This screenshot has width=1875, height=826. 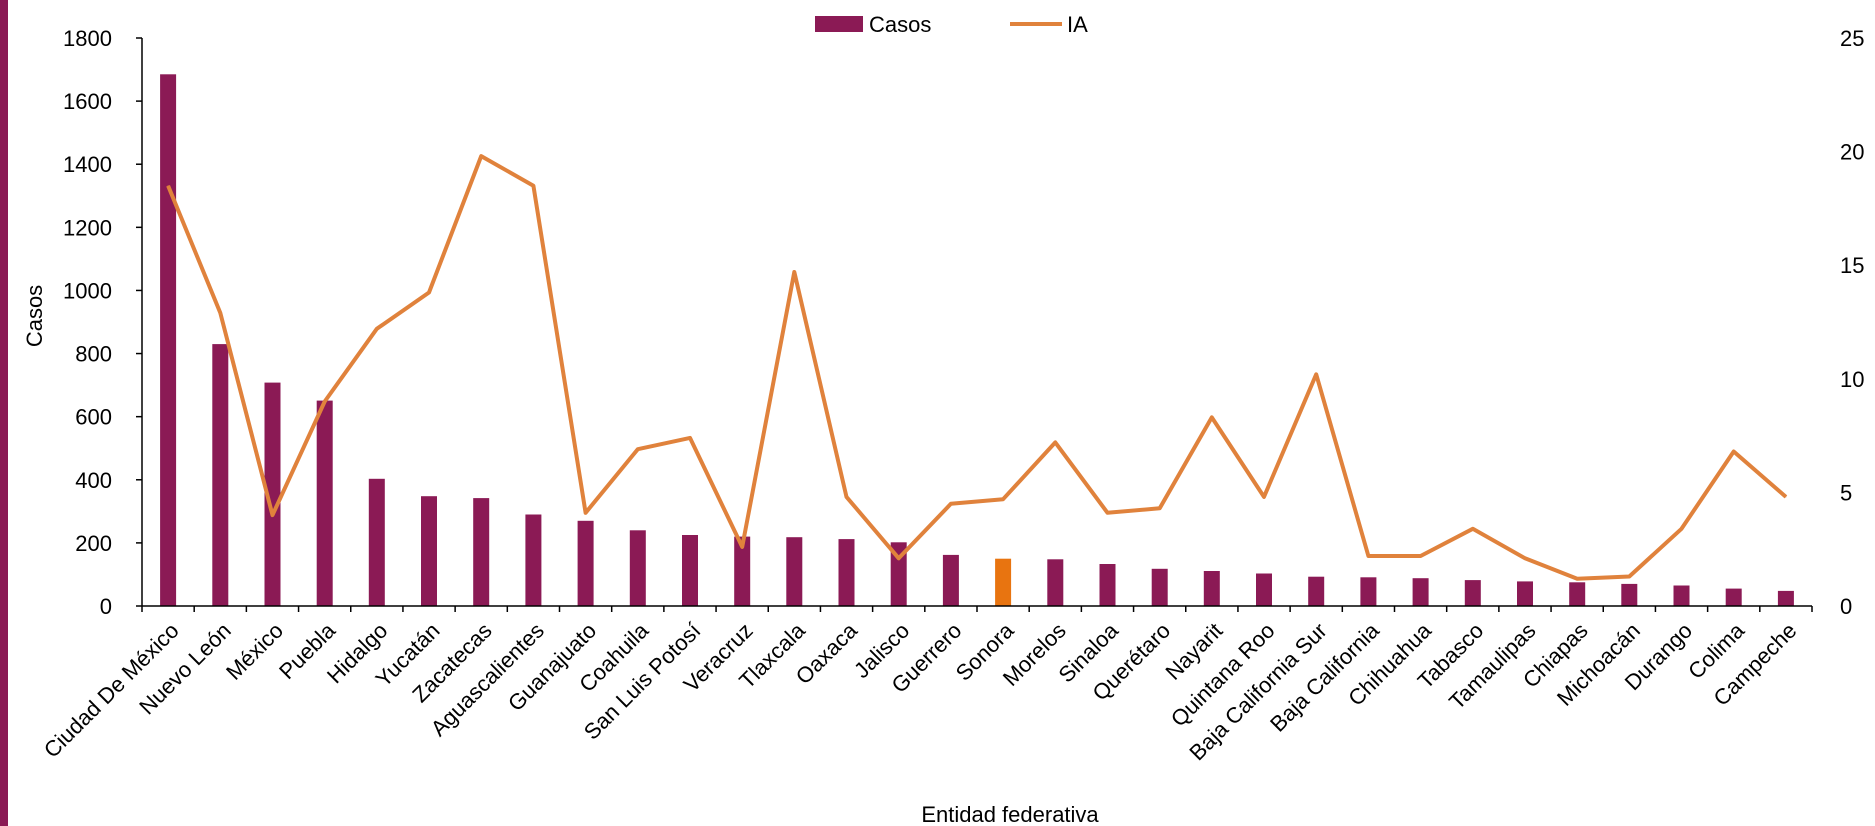 I want to click on bar-baja-california, so click(x=1368, y=591).